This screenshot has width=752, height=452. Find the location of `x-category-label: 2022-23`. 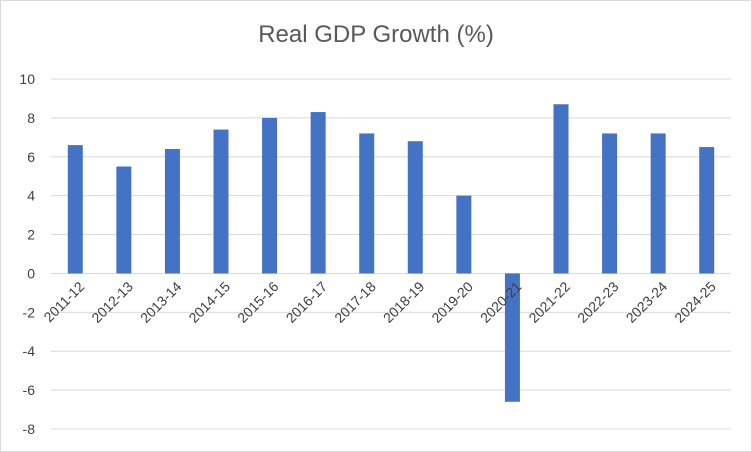

x-category-label: 2022-23 is located at coordinates (598, 302).